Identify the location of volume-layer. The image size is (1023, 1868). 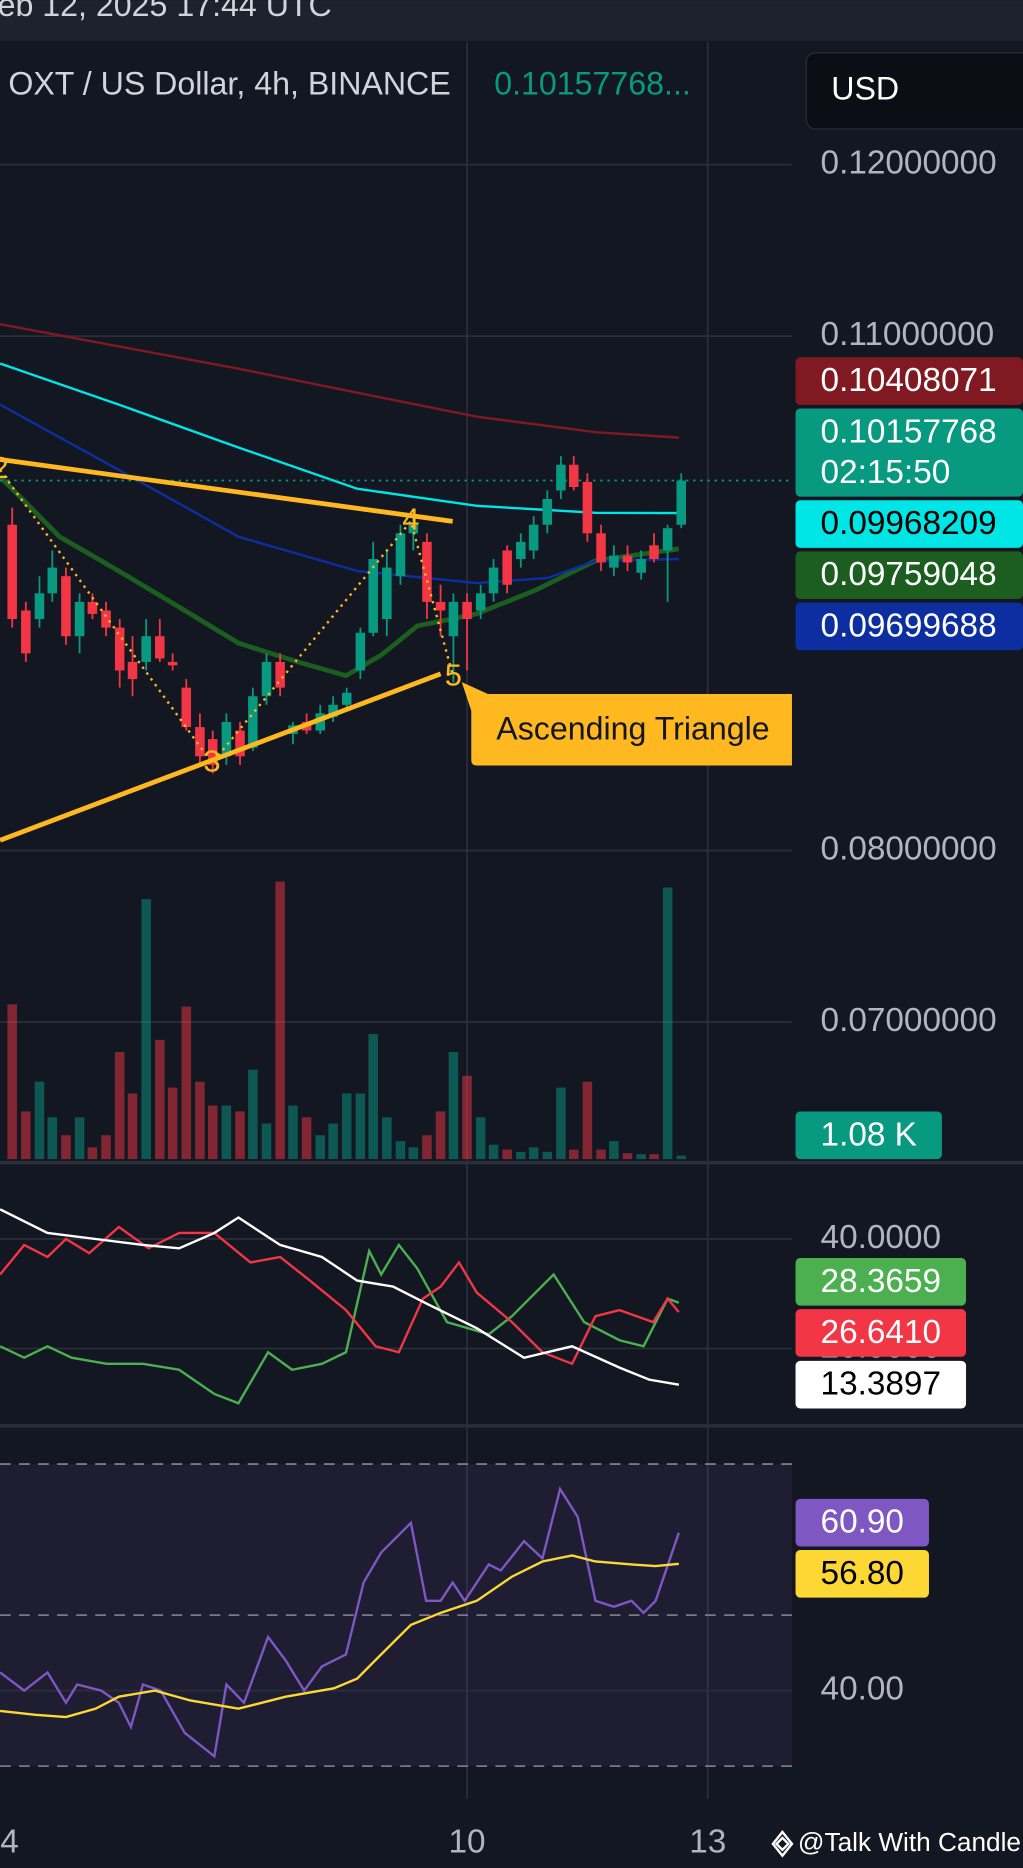
(347, 1020).